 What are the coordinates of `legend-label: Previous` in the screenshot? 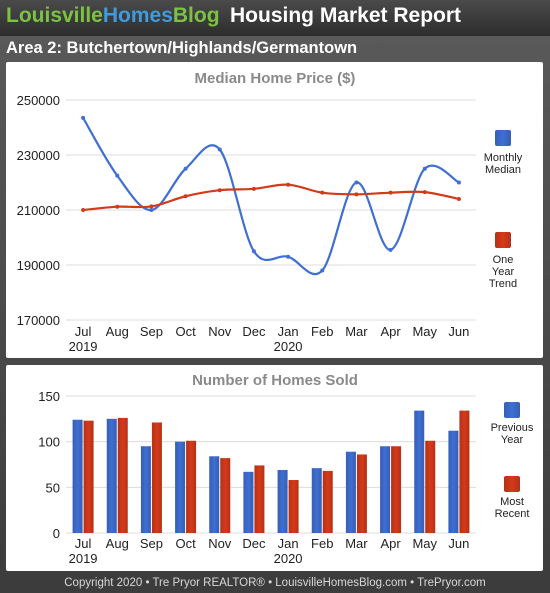 It's located at (512, 428).